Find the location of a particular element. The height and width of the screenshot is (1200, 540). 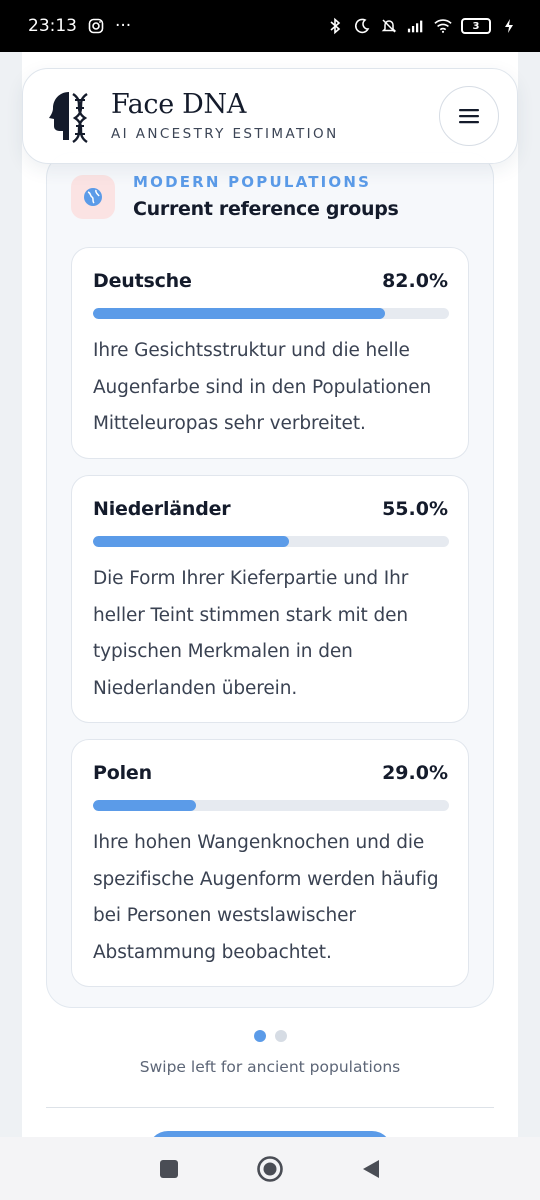

population-percent: 55.0% is located at coordinates (415, 509).